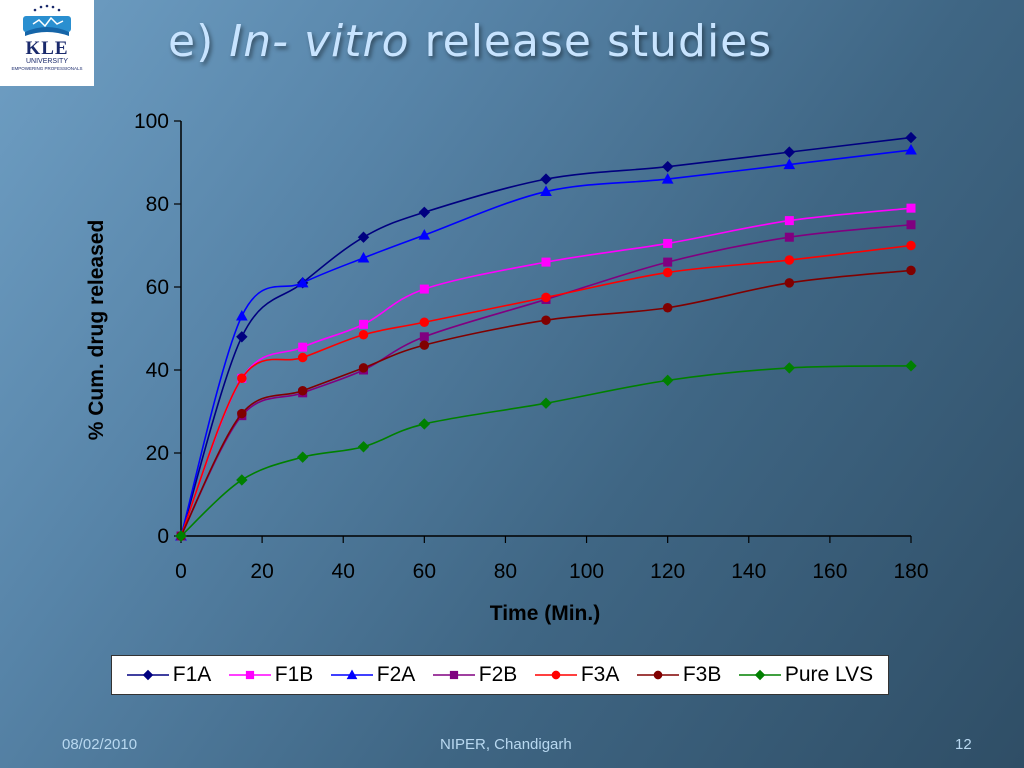  What do you see at coordinates (319, 41) in the screenshot?
I see `title-italic: In- vitro` at bounding box center [319, 41].